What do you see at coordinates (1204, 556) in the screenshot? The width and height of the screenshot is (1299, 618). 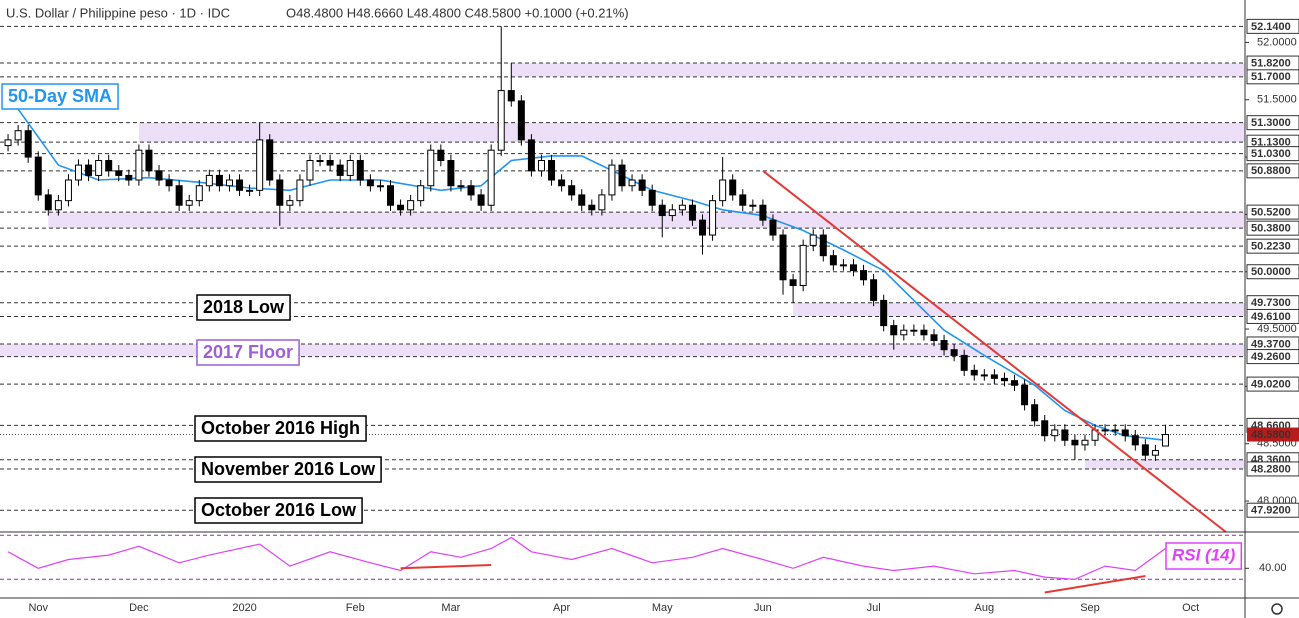 I see `rsi-label-box` at bounding box center [1204, 556].